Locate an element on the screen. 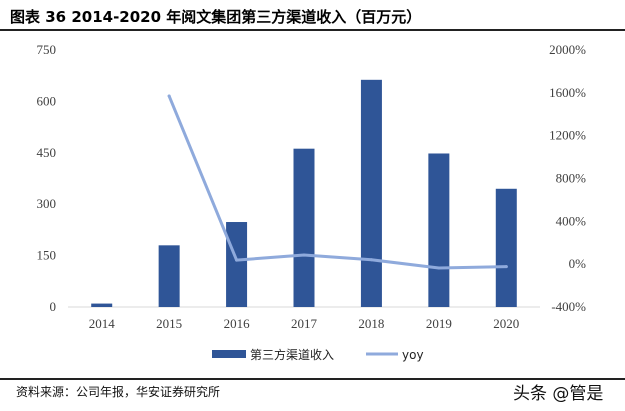 This screenshot has height=411, width=625. legend-label: 第三方渠道收入 is located at coordinates (292, 354).